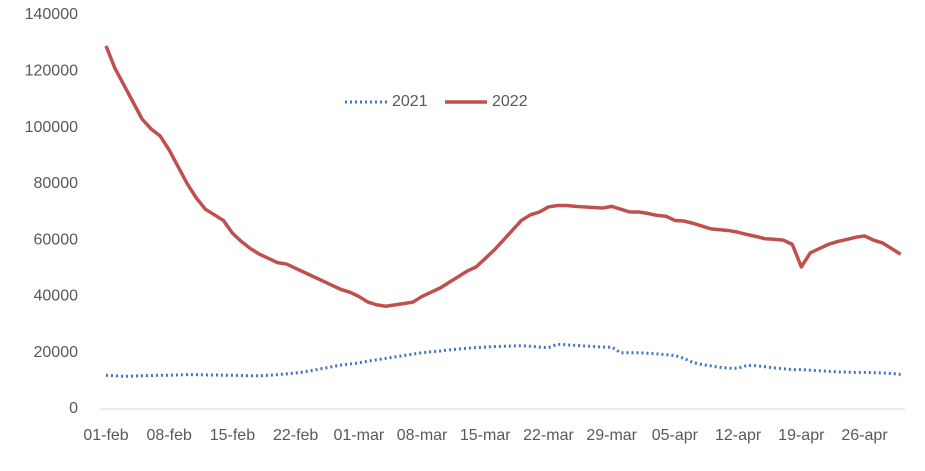 The height and width of the screenshot is (471, 925). I want to click on x-tick-label: 26-apr, so click(864, 435).